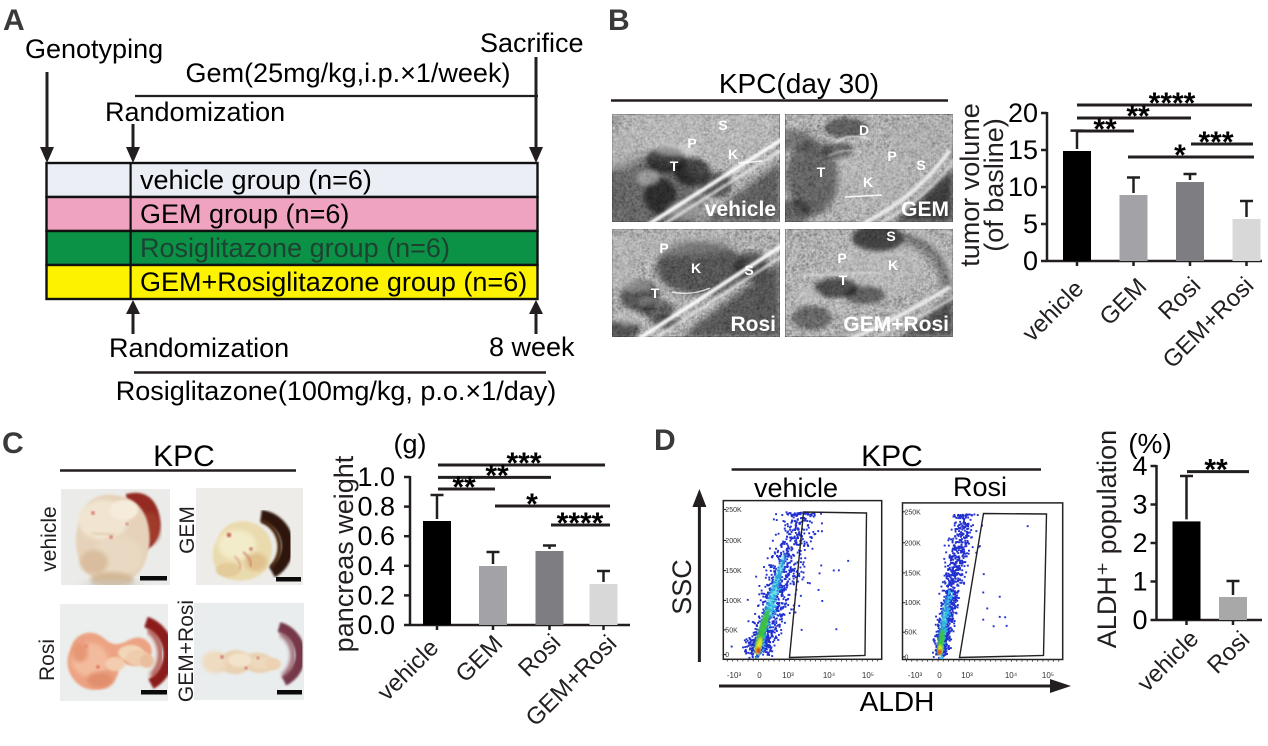 The height and width of the screenshot is (746, 1268). Describe the element at coordinates (14, 20) in the screenshot. I see `svg-text: A` at that location.